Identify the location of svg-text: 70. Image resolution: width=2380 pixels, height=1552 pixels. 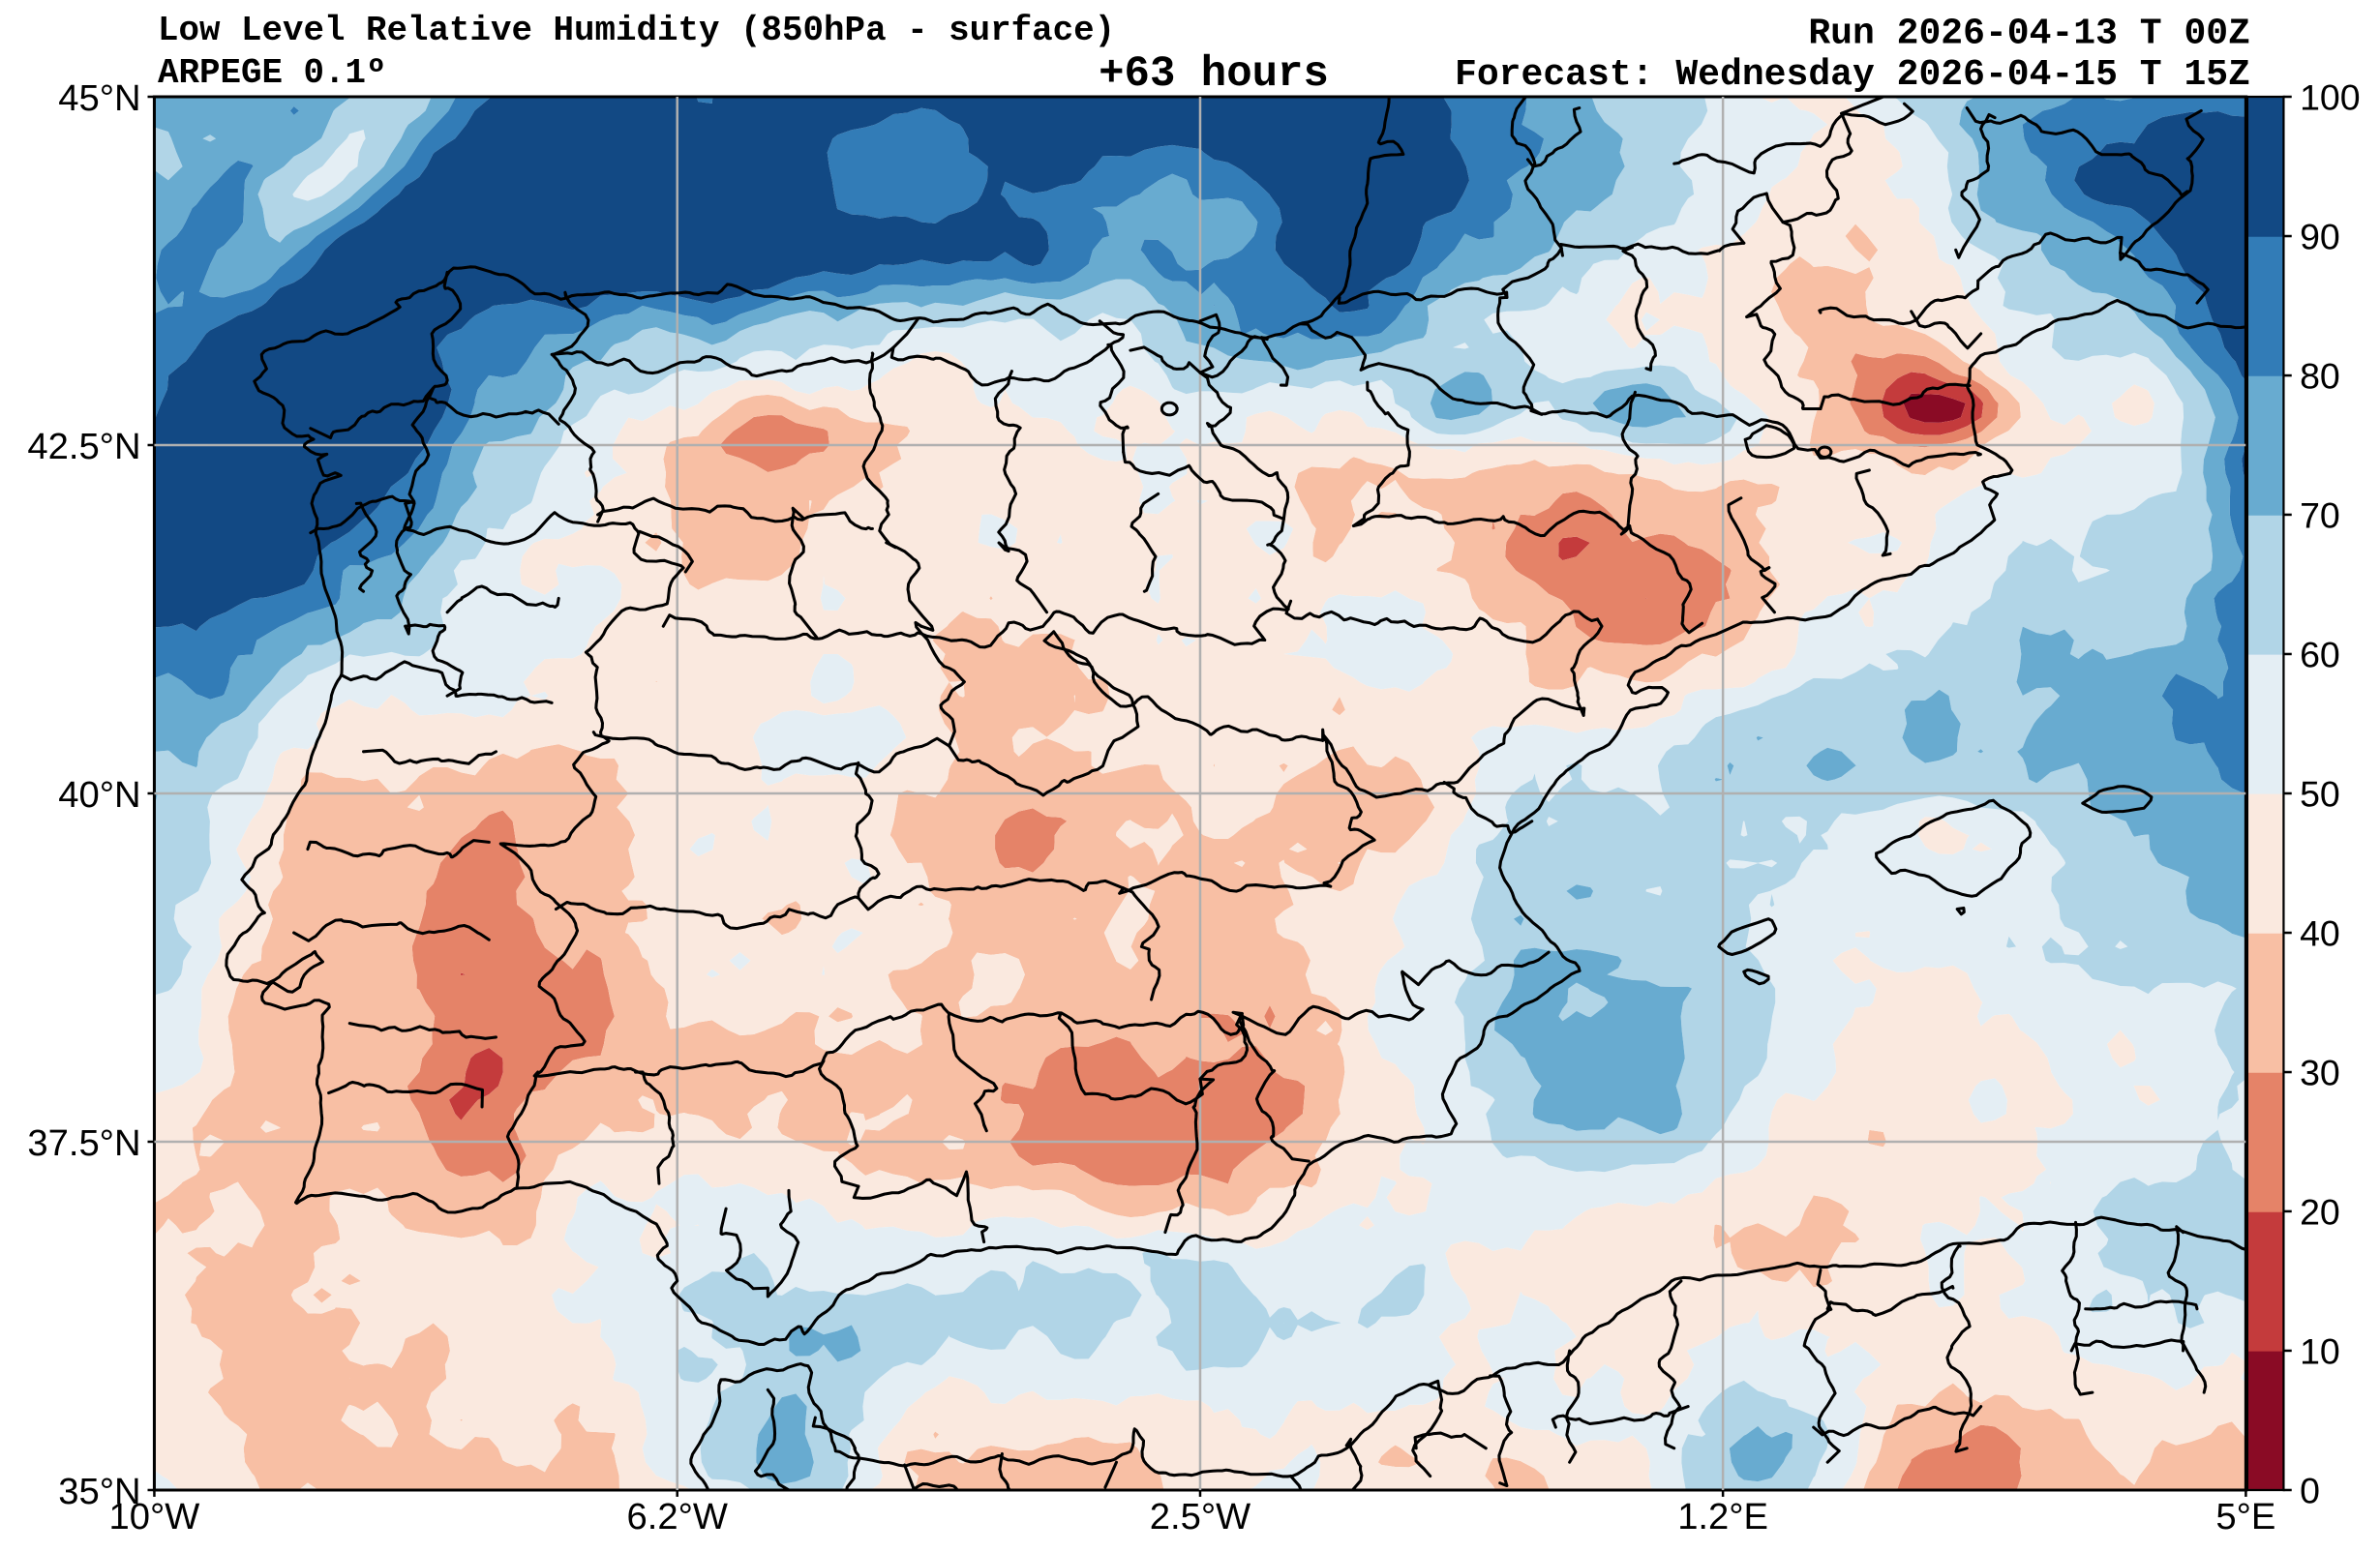
(2320, 516).